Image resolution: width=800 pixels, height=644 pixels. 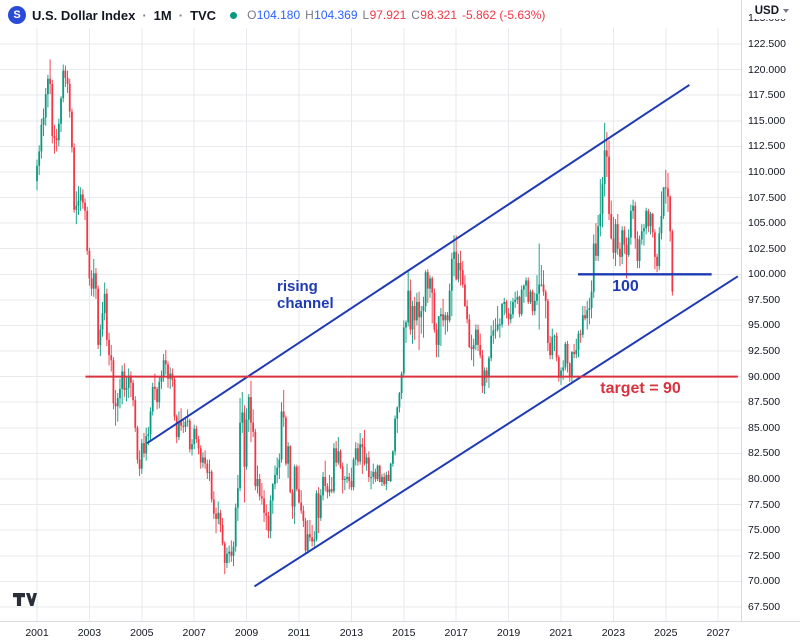 I want to click on price-axis-label: 87.500, so click(x=764, y=402).